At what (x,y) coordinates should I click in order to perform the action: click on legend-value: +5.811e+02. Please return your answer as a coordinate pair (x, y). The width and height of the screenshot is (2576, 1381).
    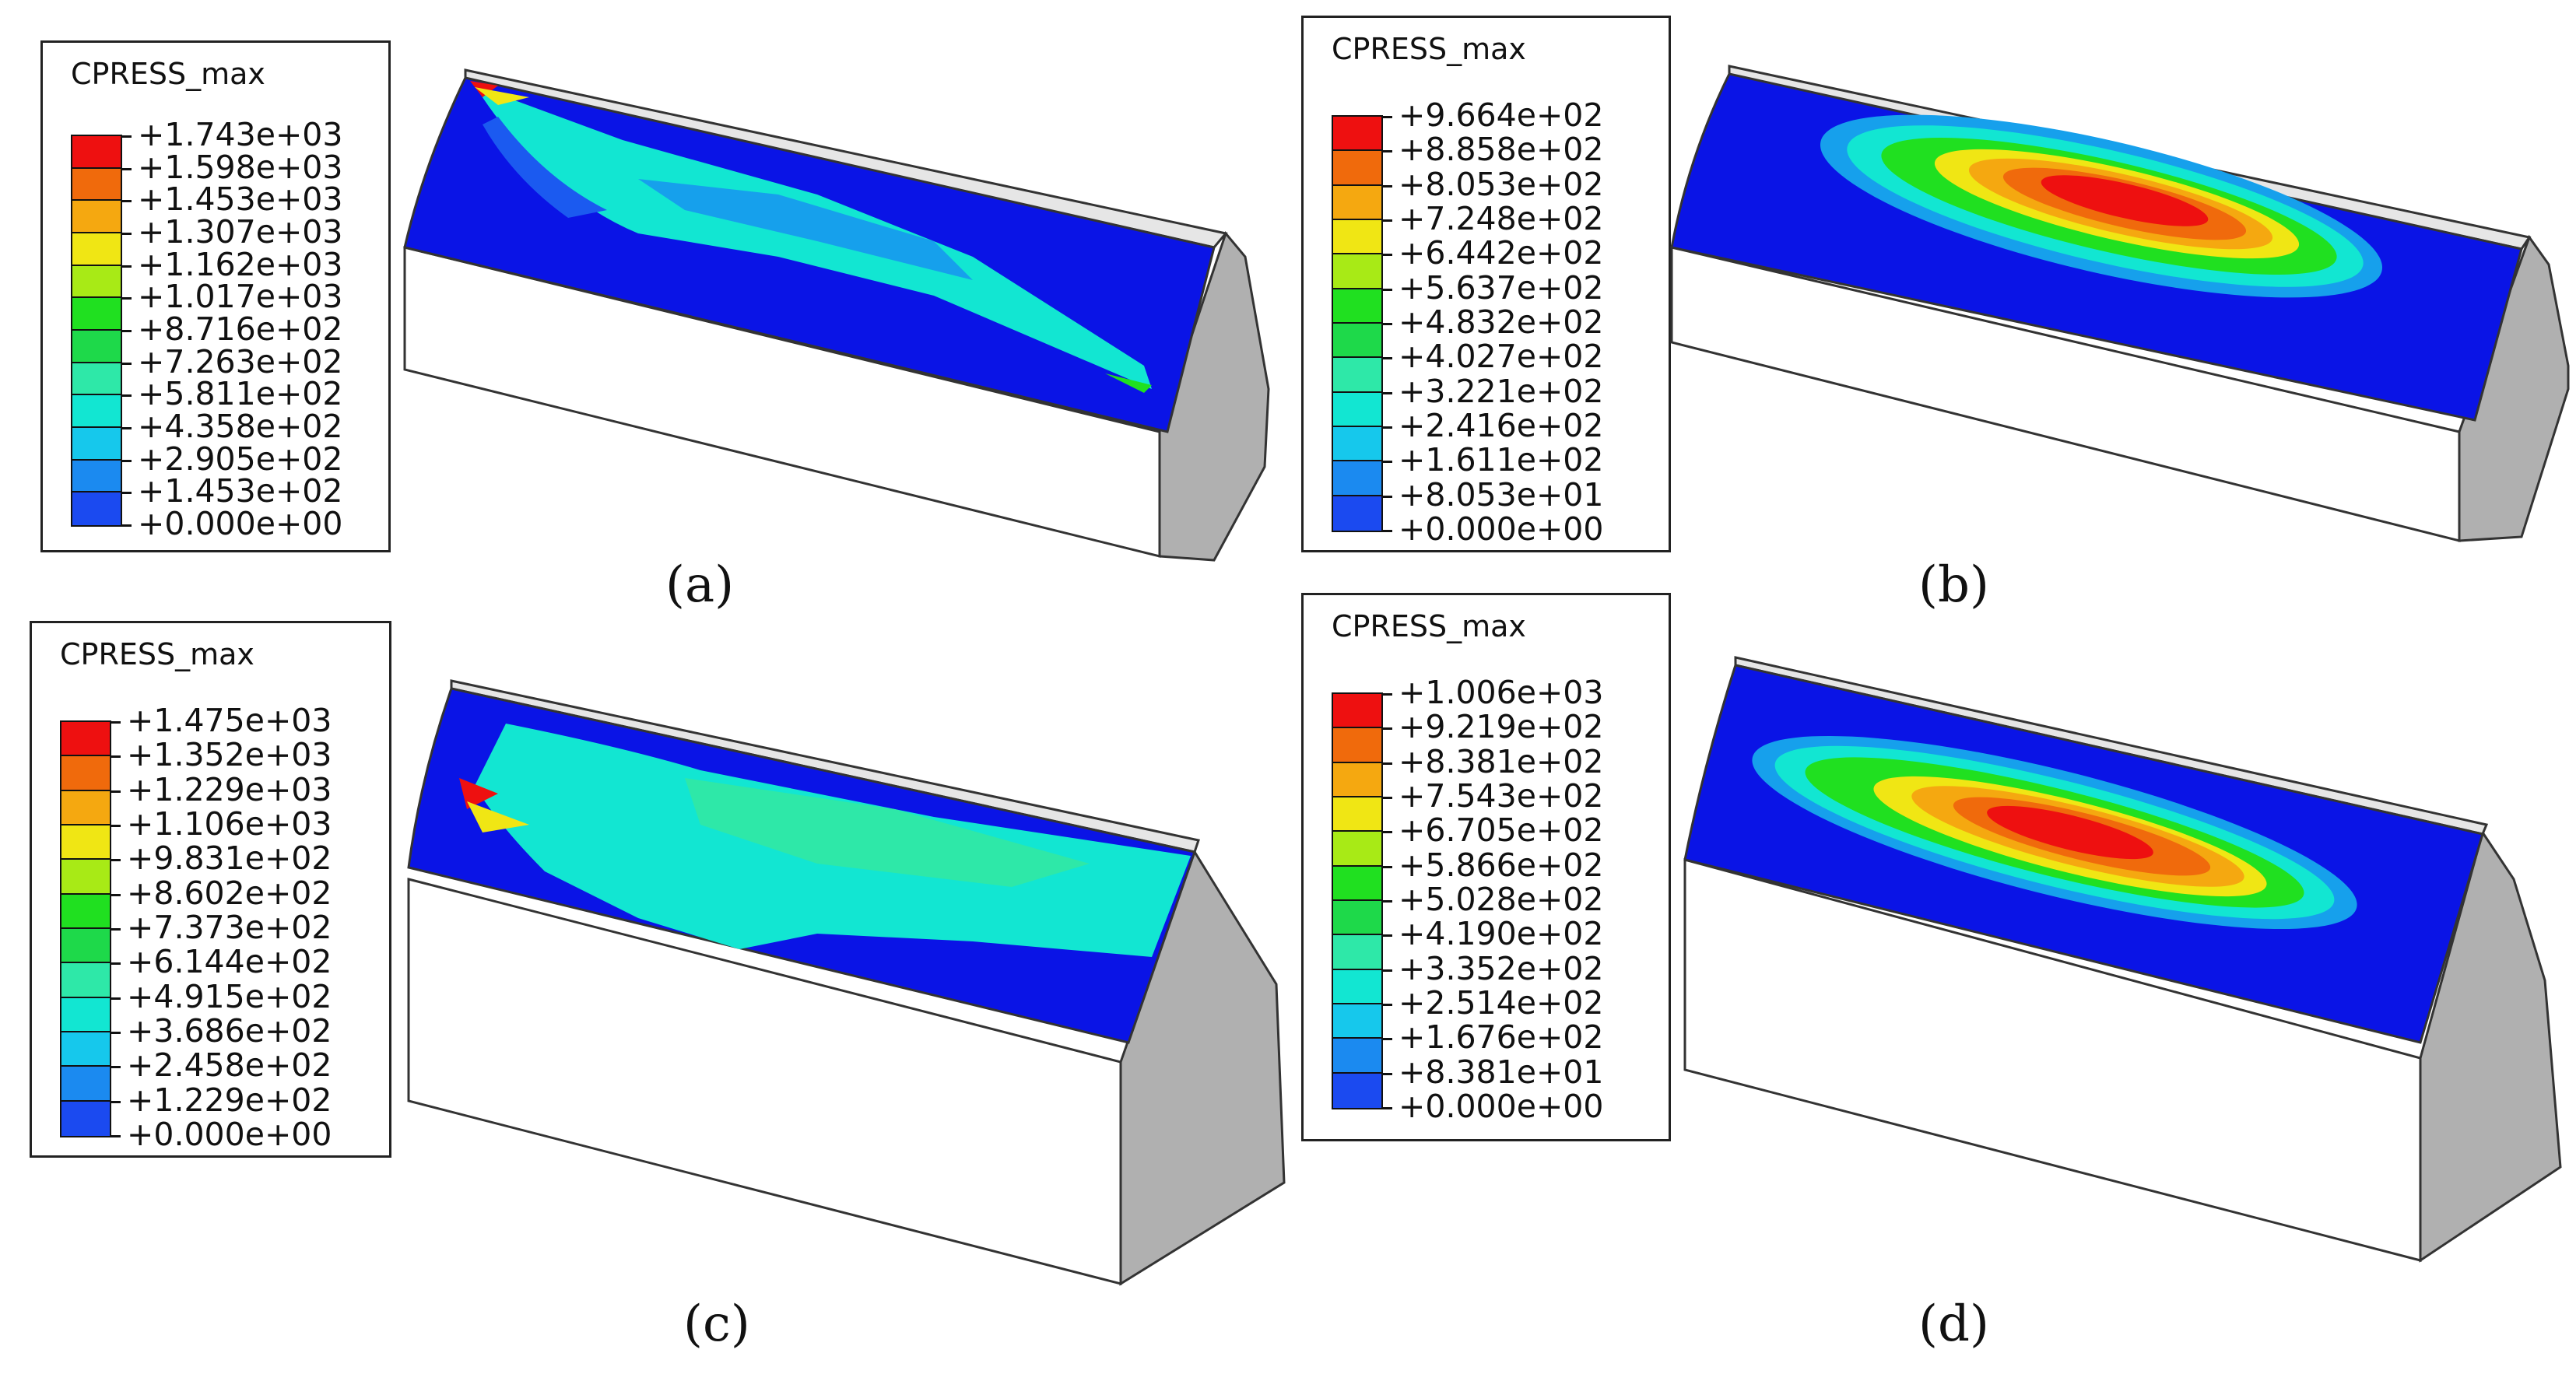
    Looking at the image, I should click on (241, 394).